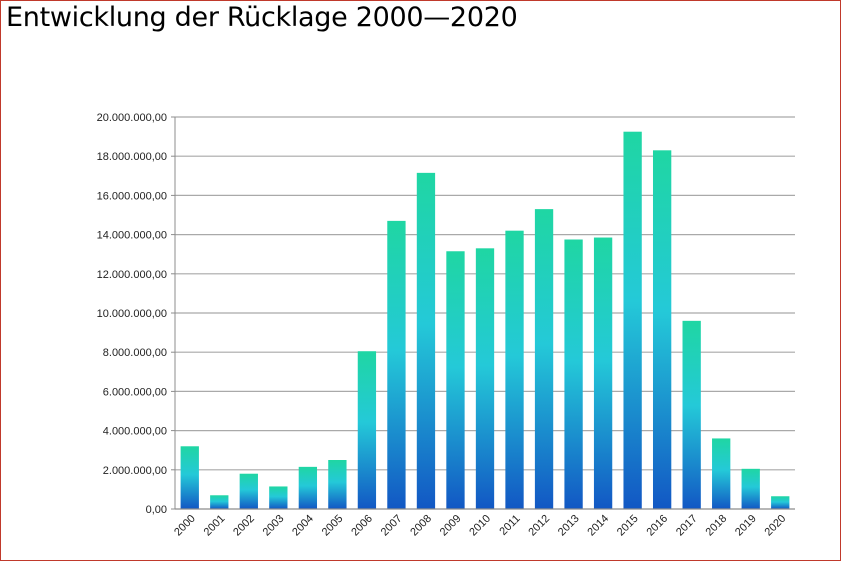 The width and height of the screenshot is (841, 561). What do you see at coordinates (717, 526) in the screenshot?
I see `x-tick-label: 2018` at bounding box center [717, 526].